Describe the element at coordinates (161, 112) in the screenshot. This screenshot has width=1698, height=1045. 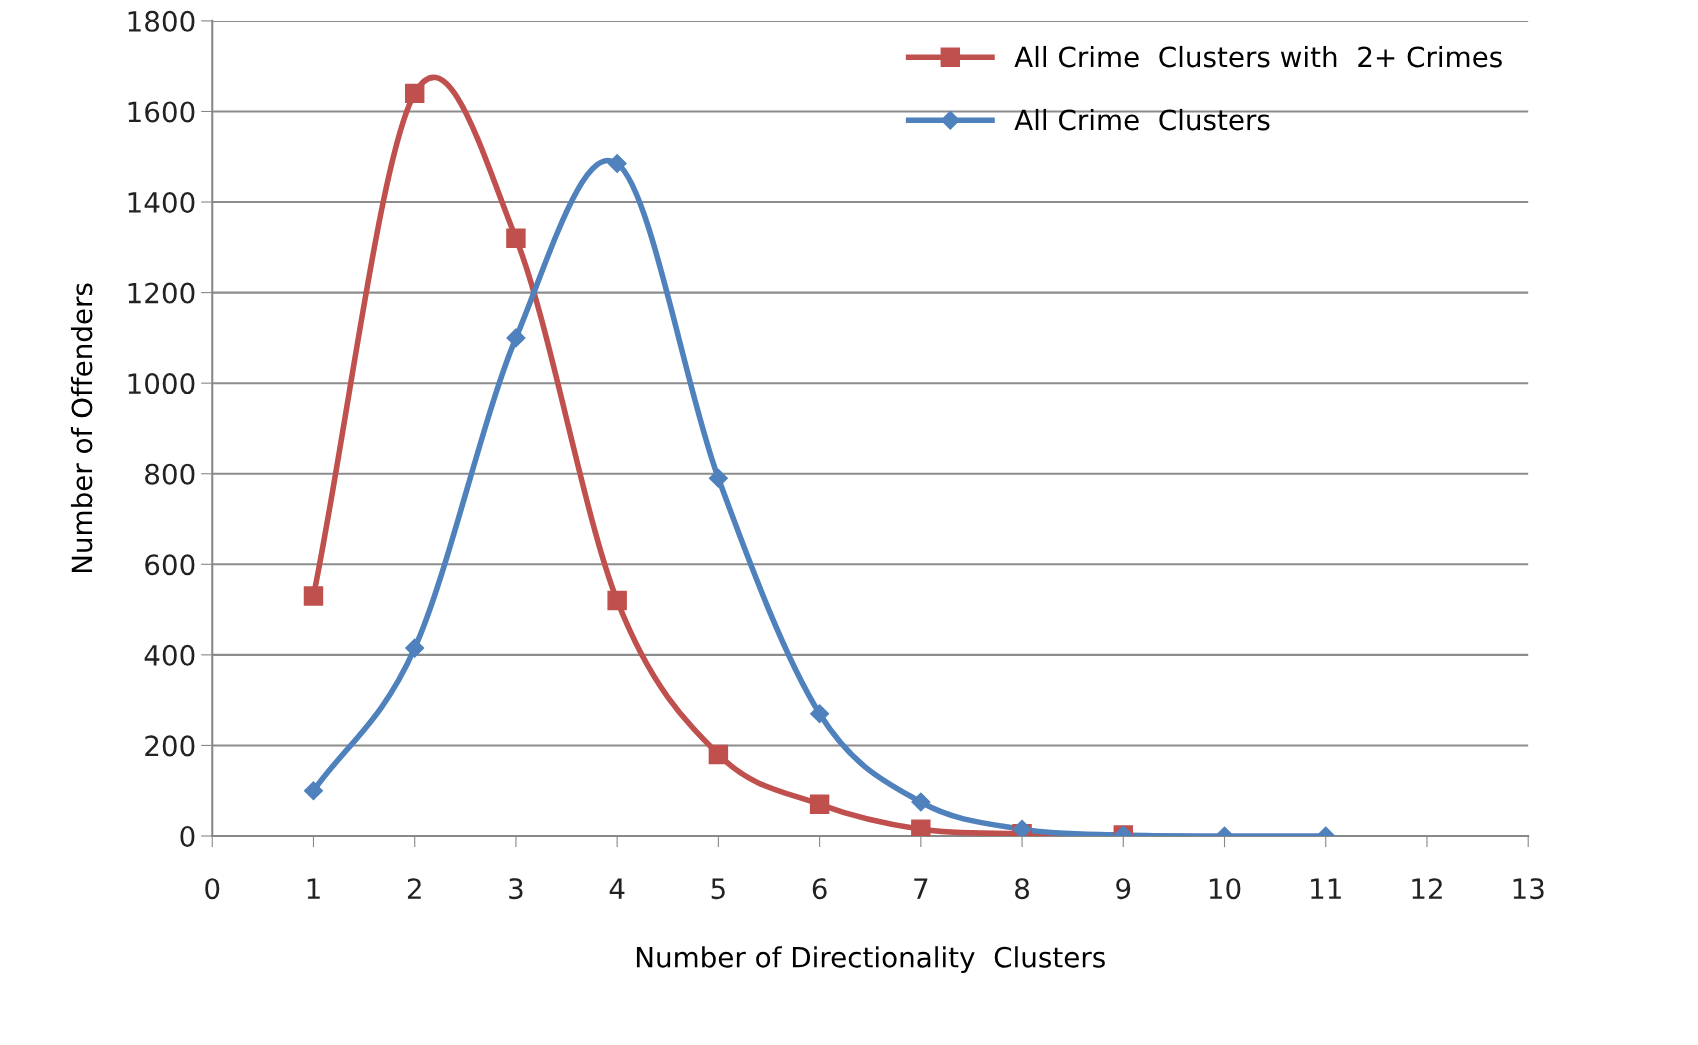
I see `y-tick-label: 1600` at that location.